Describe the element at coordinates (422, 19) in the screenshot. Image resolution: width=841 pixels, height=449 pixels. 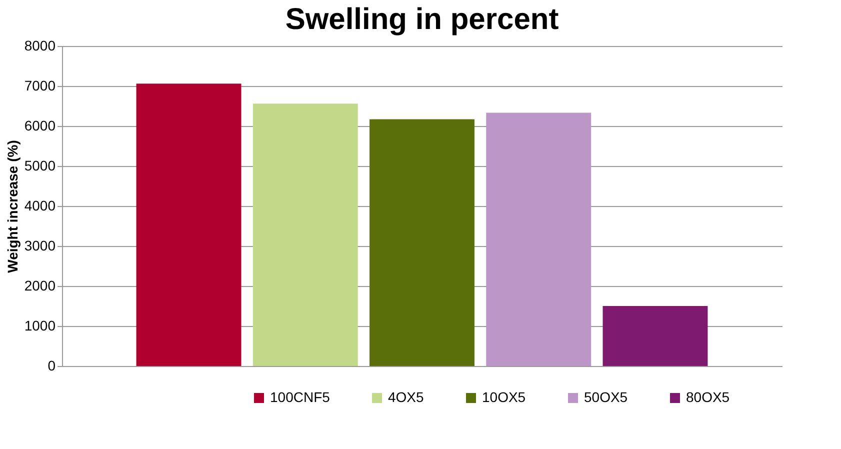
I see `chart-title: Swelling in percent` at that location.